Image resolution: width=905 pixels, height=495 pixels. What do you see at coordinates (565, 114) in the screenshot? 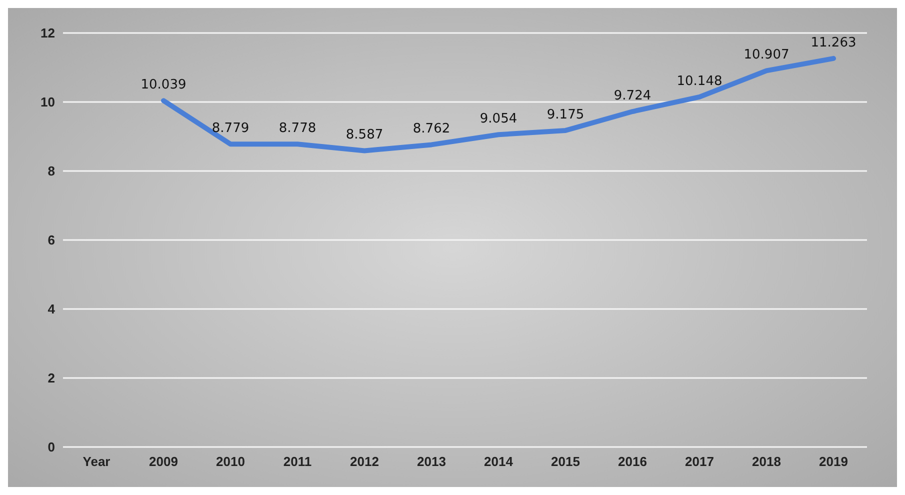
I see `data-label: 9.175` at bounding box center [565, 114].